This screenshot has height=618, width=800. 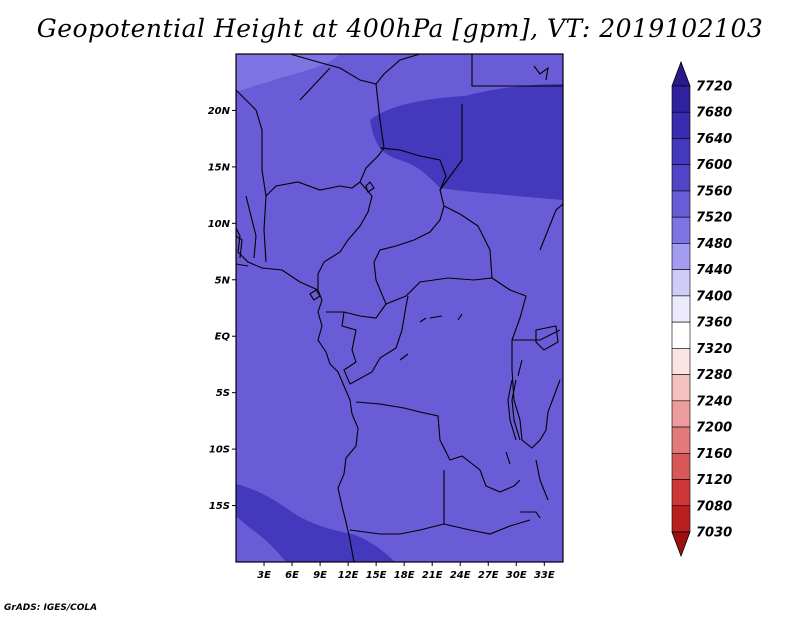 I want to click on border-nigeria-cameroon, so click(x=318, y=235).